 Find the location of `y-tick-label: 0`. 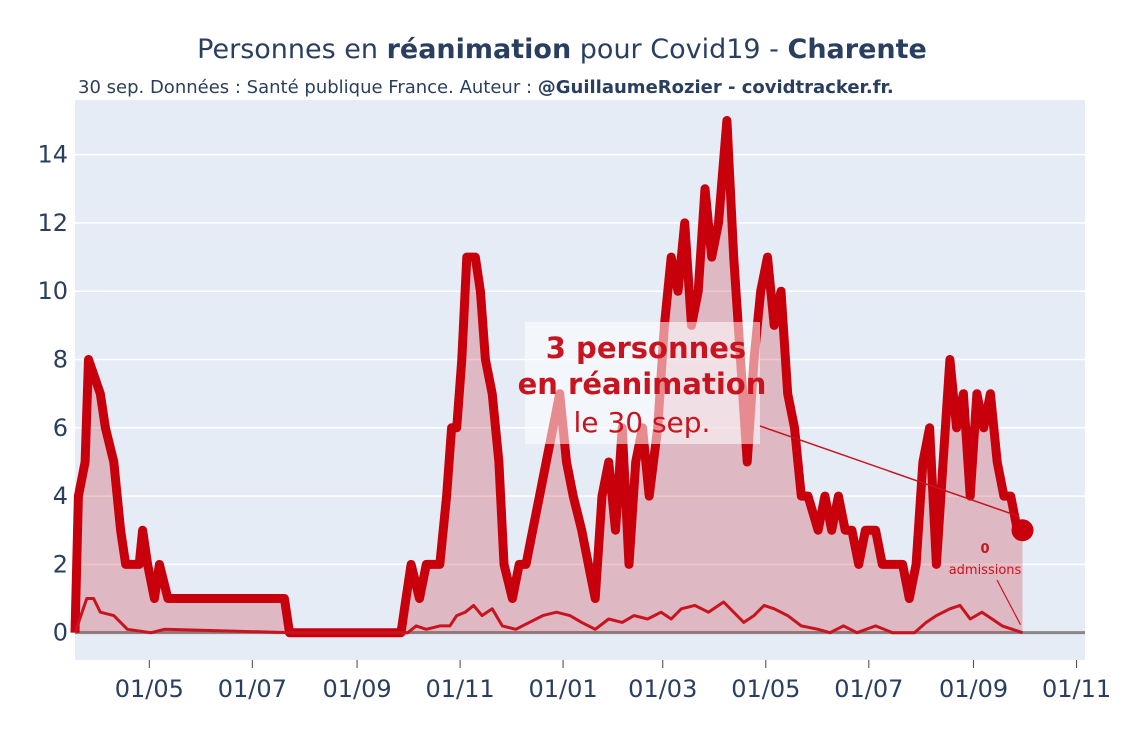

y-tick-label: 0 is located at coordinates (60, 633).